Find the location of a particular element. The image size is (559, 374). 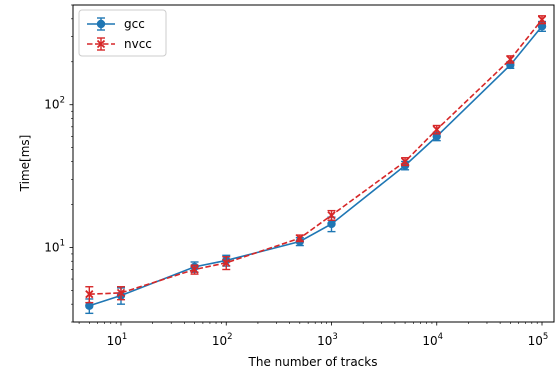

y-tick-label: 10¹ is located at coordinates (54, 246).